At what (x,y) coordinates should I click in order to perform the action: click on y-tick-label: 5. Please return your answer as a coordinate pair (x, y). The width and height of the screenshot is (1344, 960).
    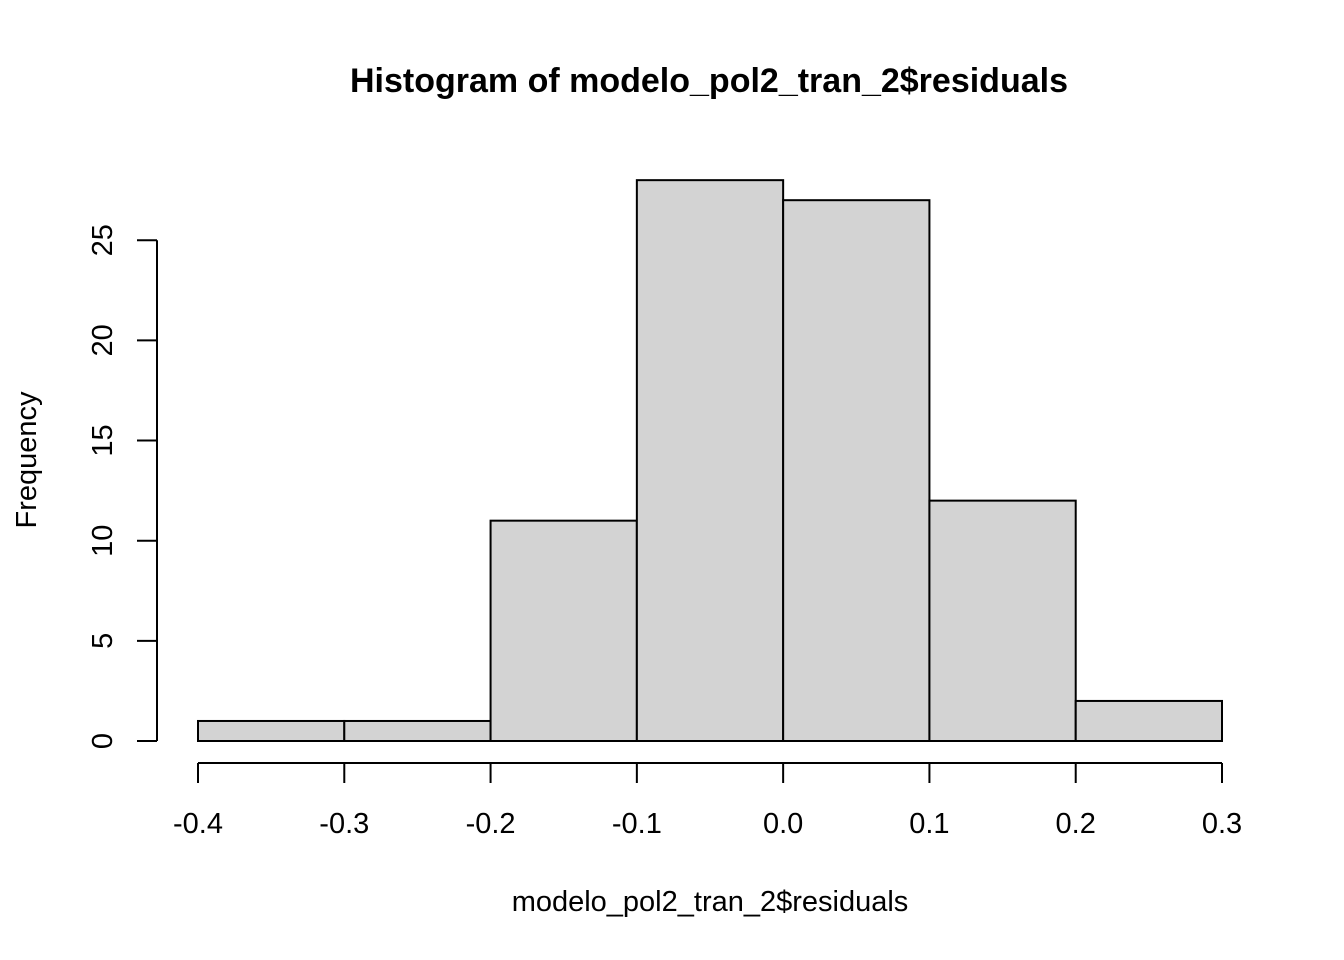
    Looking at the image, I should click on (103, 641).